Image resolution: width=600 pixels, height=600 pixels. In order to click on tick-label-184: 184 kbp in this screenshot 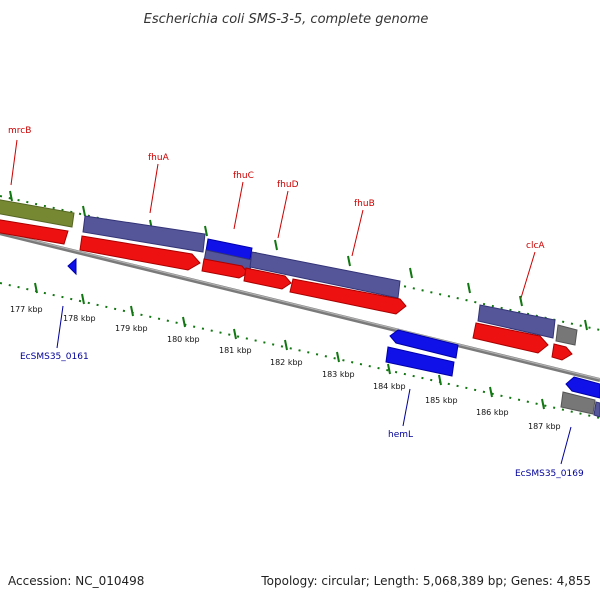, I will do `click(389, 386)`.